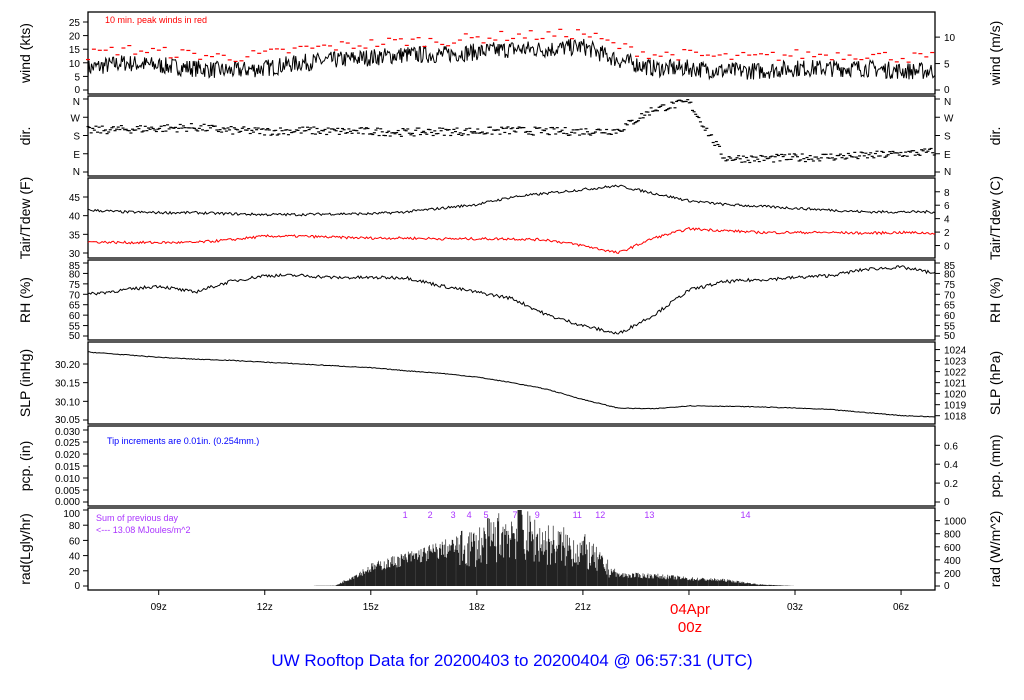 The width and height of the screenshot is (1024, 700). I want to click on slp-ylabel-right: SLP (hPa), so click(995, 383).